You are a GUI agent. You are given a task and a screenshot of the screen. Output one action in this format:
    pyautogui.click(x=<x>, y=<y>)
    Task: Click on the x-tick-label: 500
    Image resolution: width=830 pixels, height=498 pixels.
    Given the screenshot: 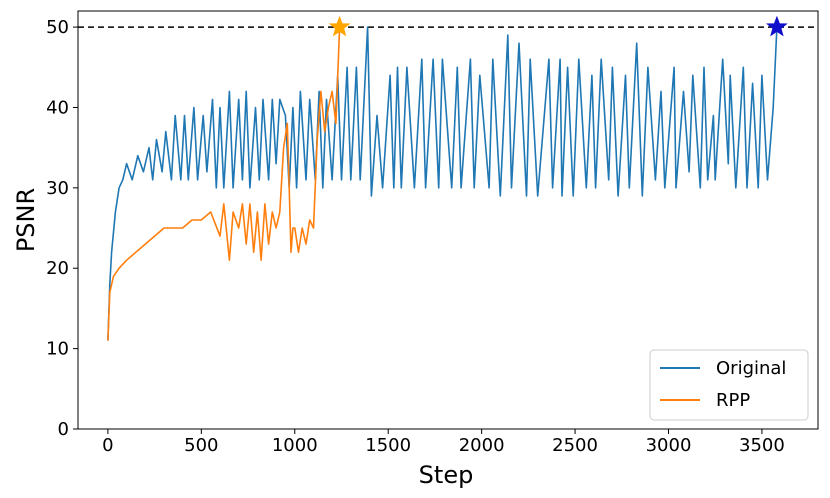 What is the action you would take?
    pyautogui.click(x=201, y=445)
    